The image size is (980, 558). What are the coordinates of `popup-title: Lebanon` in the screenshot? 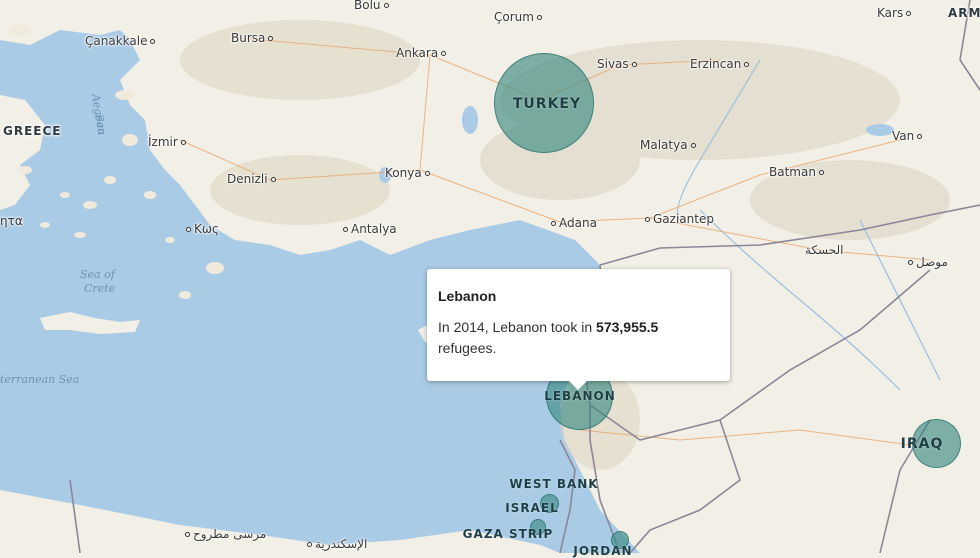 It's located at (467, 296).